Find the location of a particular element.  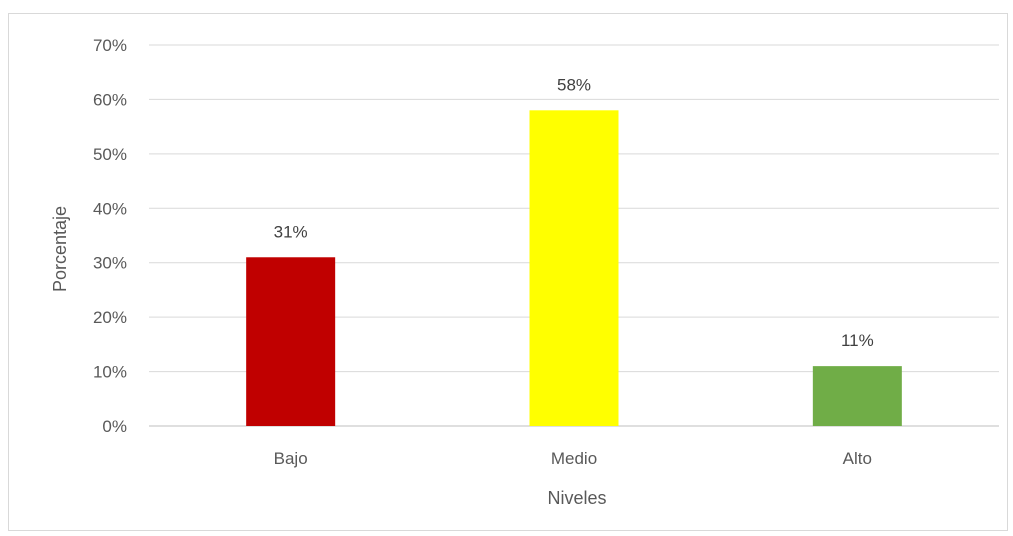

data-label-medio: 58% is located at coordinates (574, 84).